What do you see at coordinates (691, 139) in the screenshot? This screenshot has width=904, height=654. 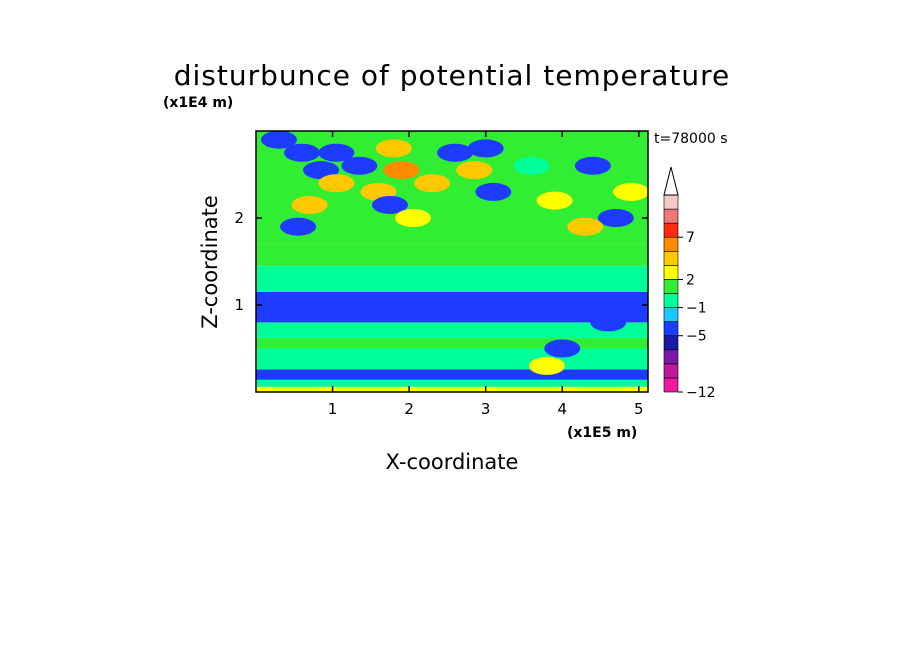 I see `time-label: t=78000 s` at bounding box center [691, 139].